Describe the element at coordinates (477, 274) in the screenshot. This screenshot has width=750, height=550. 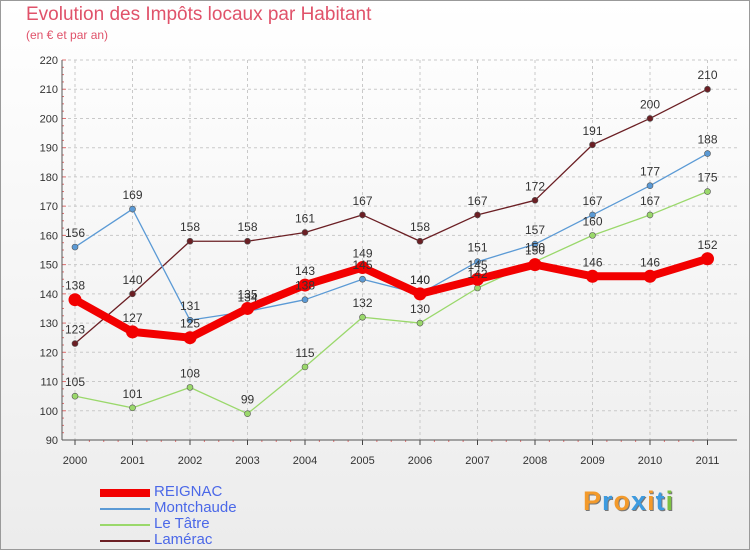
I see `data-label-le-tatre: 142` at that location.